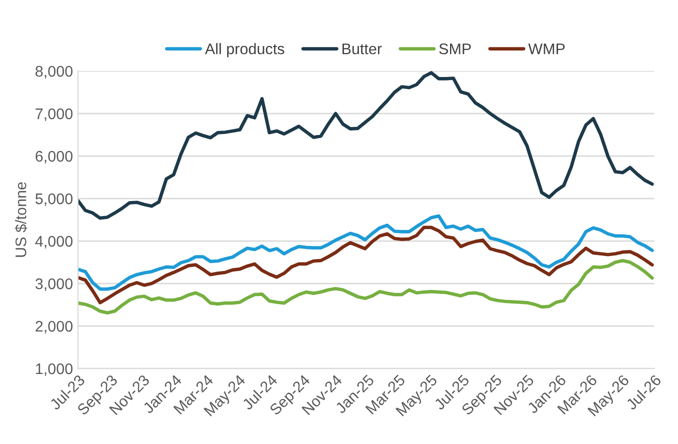  Describe the element at coordinates (54, 327) in the screenshot. I see `y-tick-label: 2,000` at that location.